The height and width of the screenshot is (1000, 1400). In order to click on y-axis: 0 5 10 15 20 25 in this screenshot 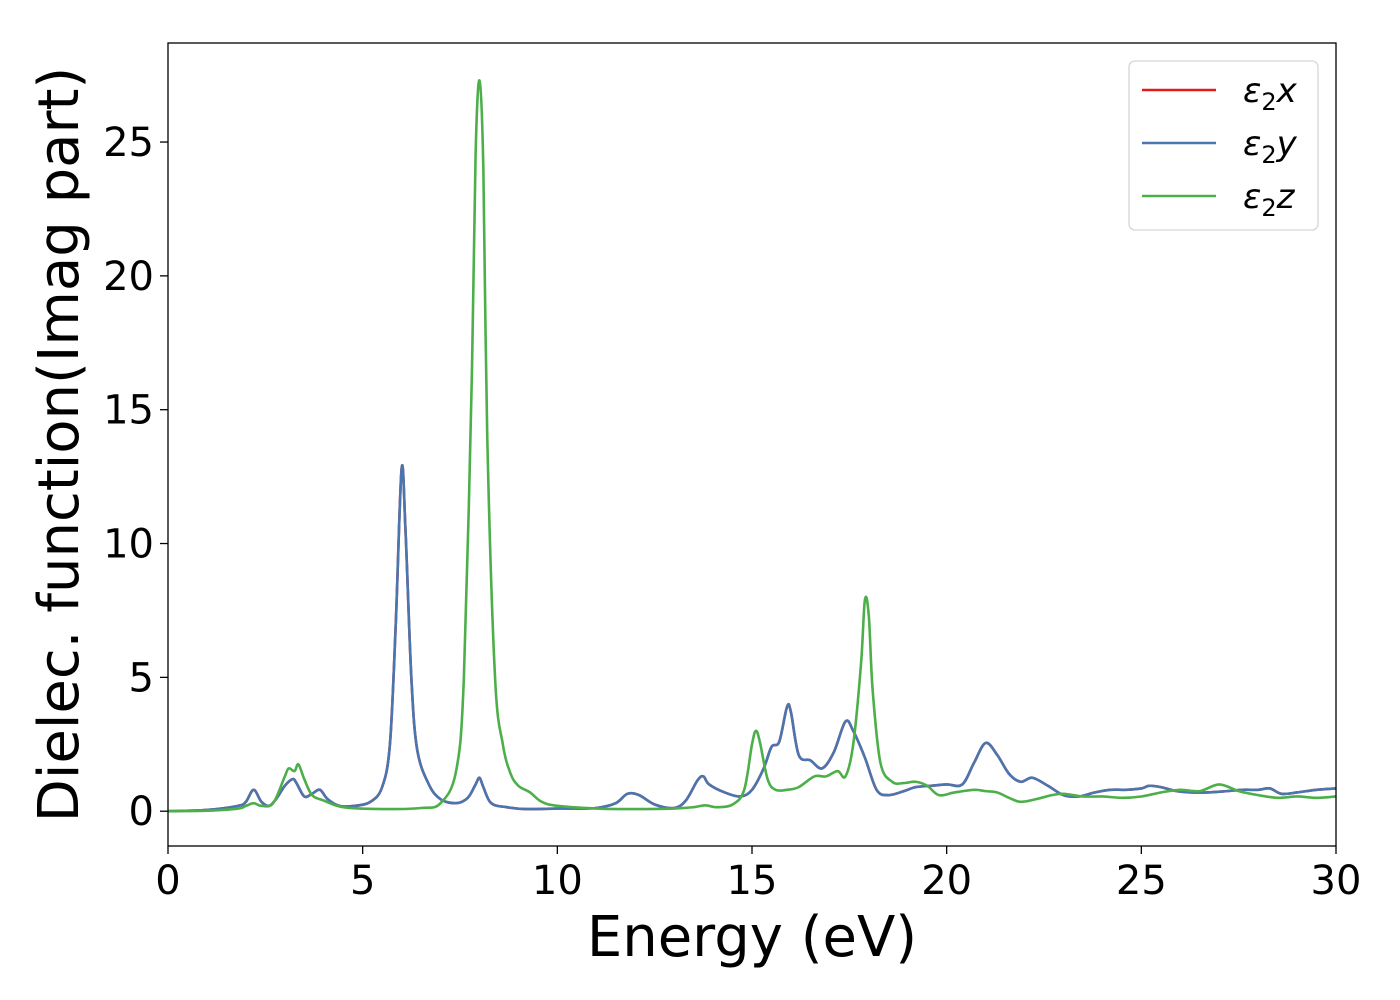, I will do `click(135, 477)`.